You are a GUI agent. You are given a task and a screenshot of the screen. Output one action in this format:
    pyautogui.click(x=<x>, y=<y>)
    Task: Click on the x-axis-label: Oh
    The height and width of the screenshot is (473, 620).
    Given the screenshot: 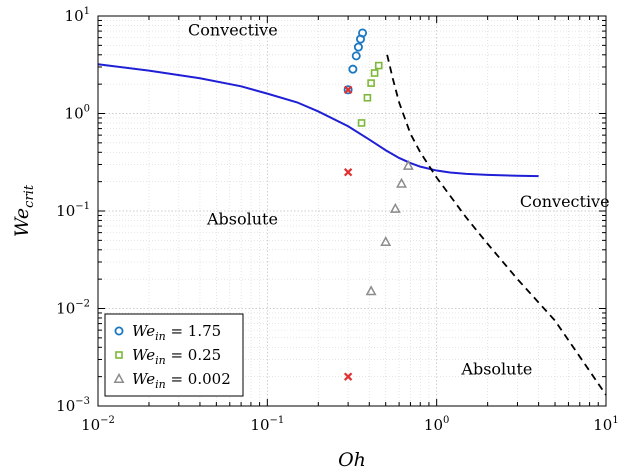 What is the action you would take?
    pyautogui.click(x=352, y=460)
    